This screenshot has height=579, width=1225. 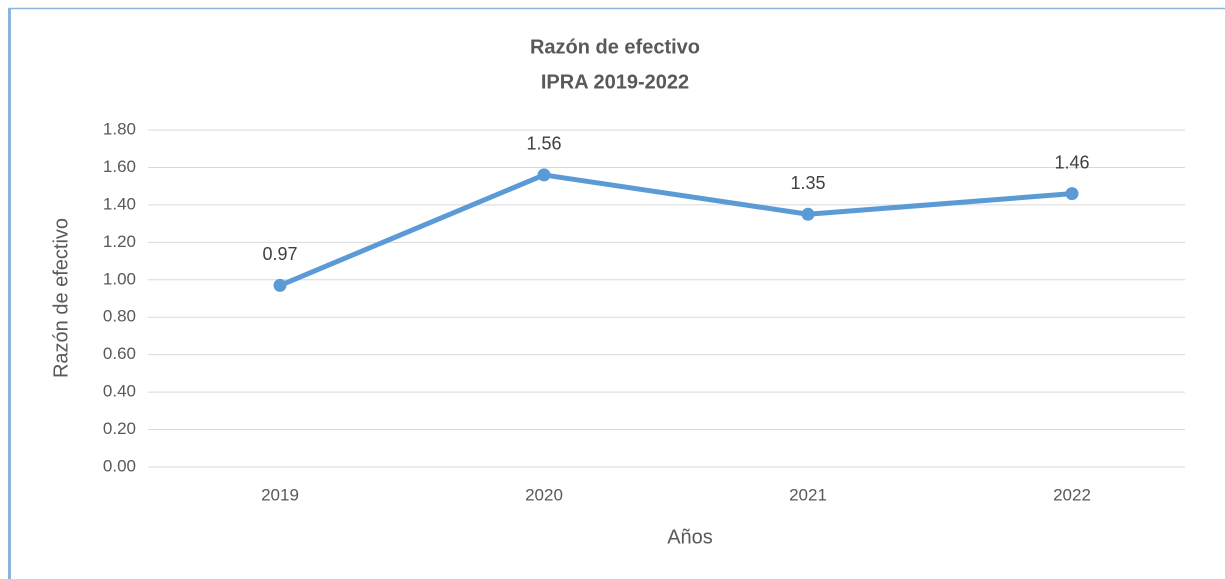 I want to click on y-tick-label: 1.60, so click(x=119, y=166).